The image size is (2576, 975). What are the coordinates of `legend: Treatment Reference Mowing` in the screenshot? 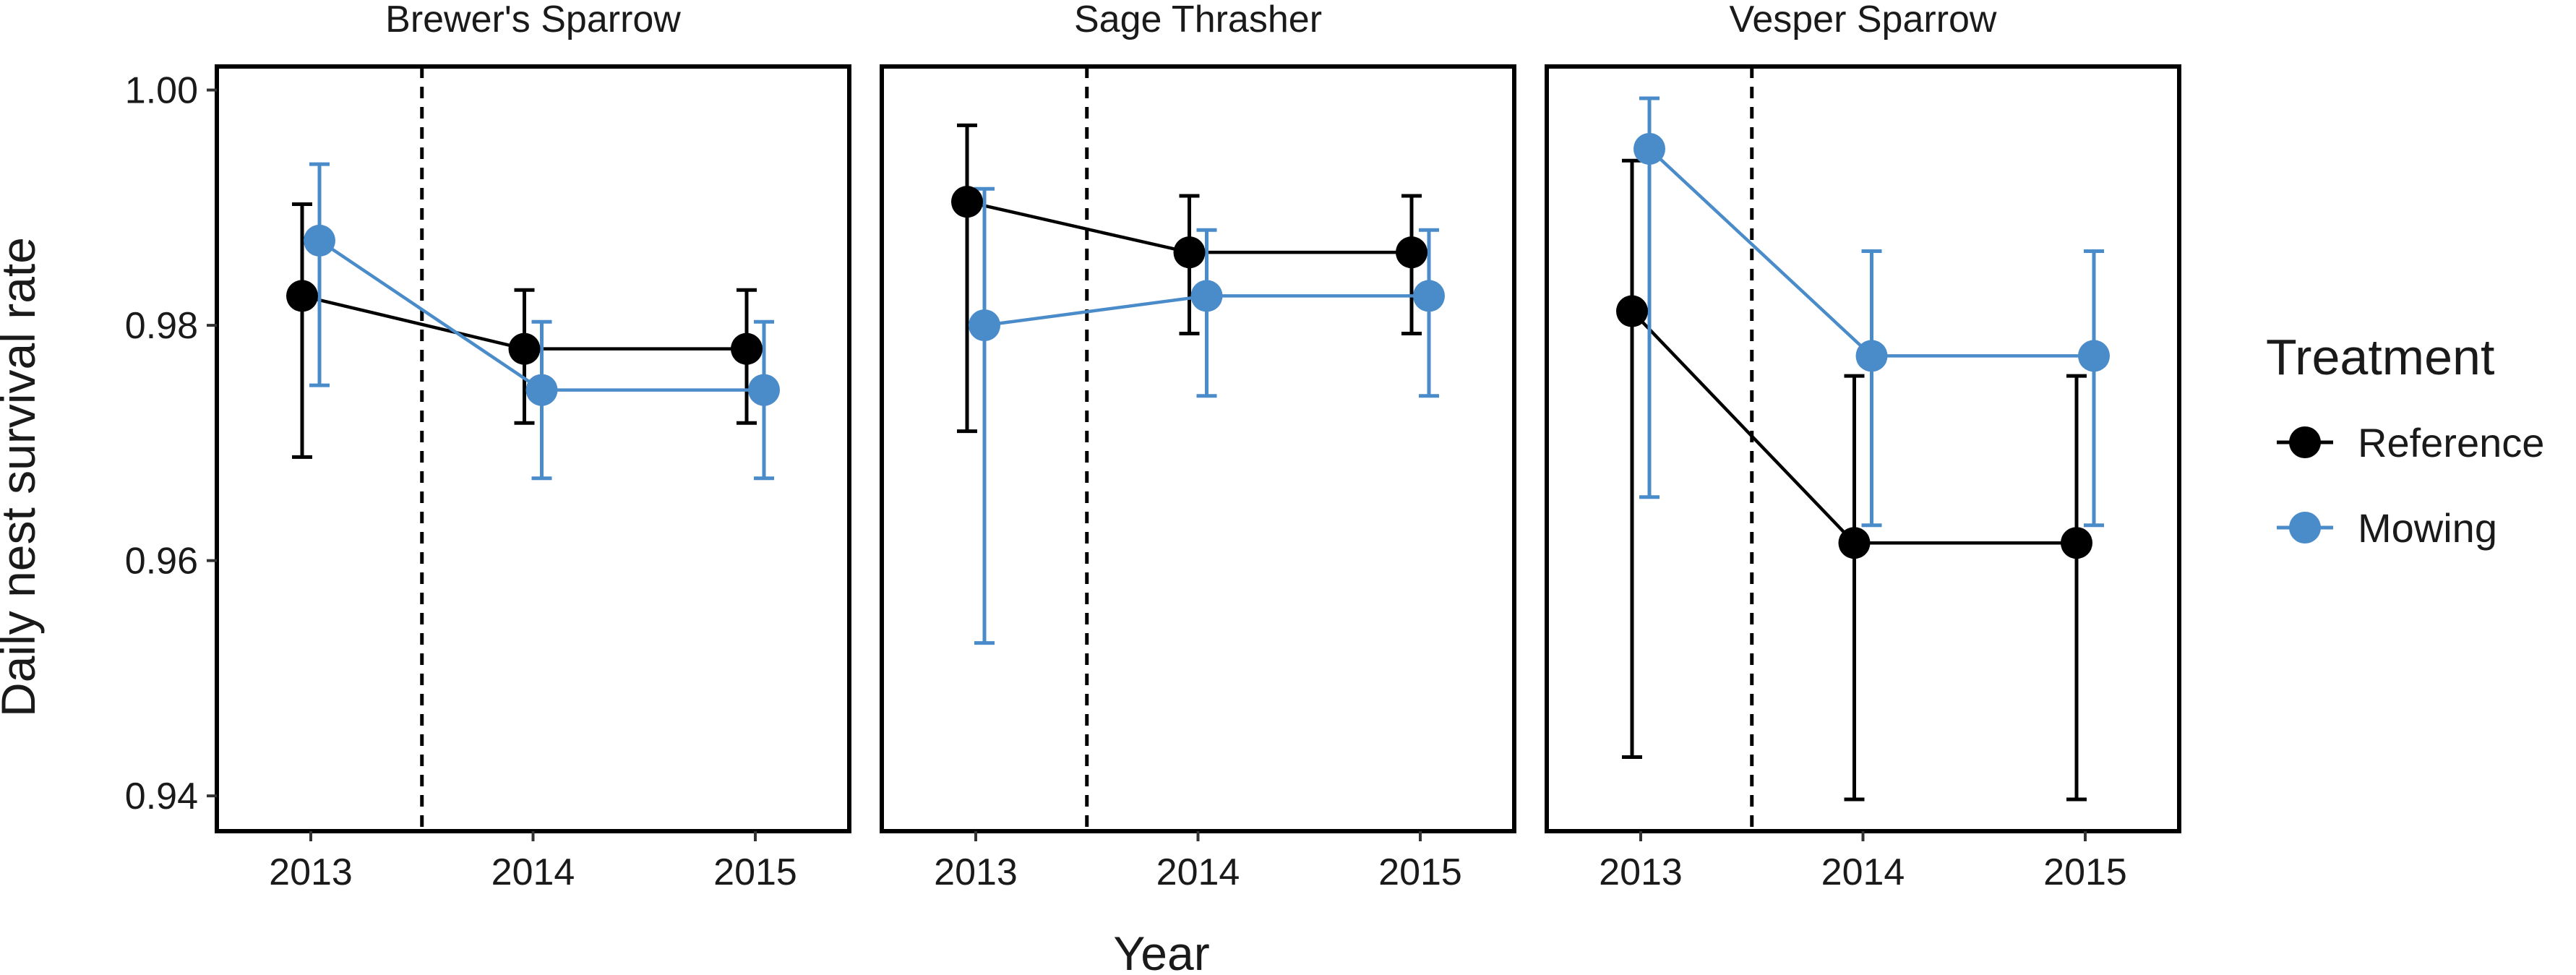 It's located at (2405, 440).